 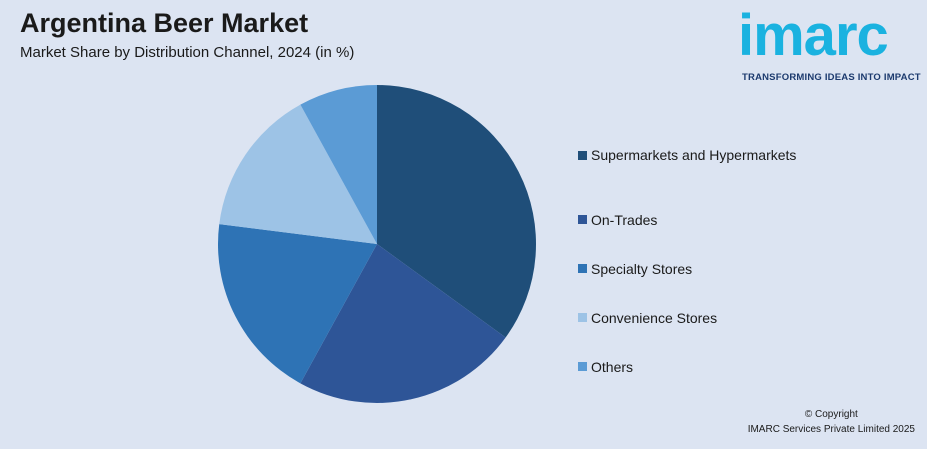 What do you see at coordinates (694, 155) in the screenshot?
I see `legend-label: Supermarkets and Hypermarkets` at bounding box center [694, 155].